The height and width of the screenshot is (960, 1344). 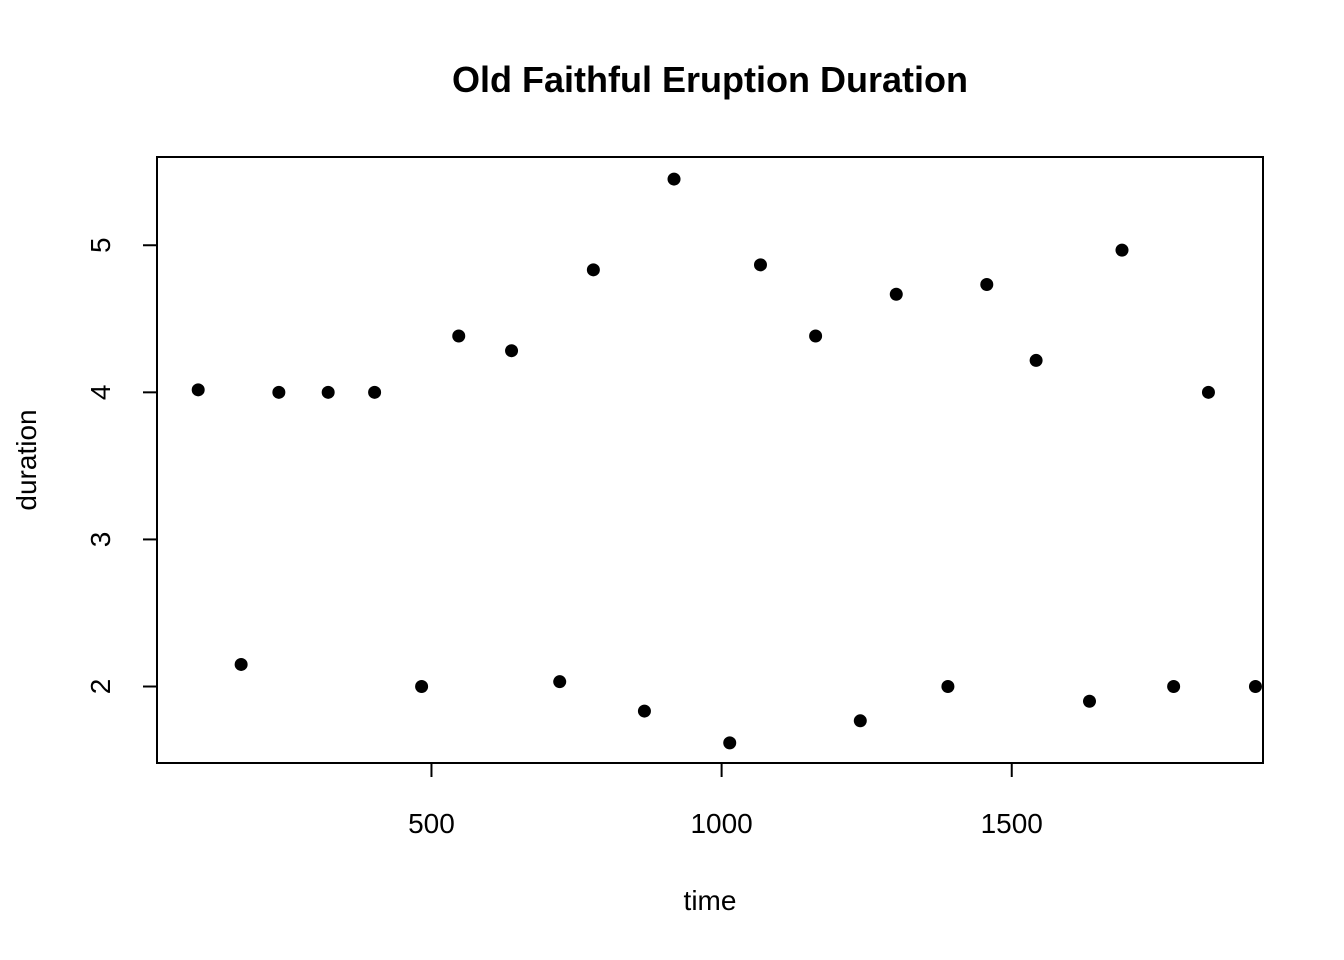 I want to click on x-axis: 500 1000 1500, so click(x=725, y=800).